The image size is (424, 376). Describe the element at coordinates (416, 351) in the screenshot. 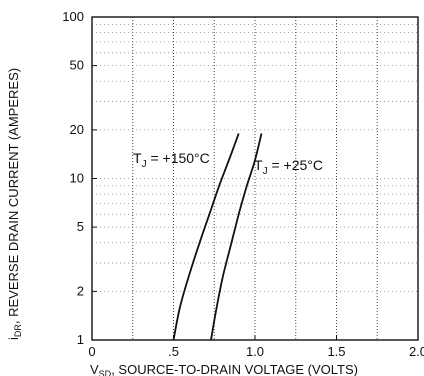

I see `x-tick-label: 2.0` at that location.